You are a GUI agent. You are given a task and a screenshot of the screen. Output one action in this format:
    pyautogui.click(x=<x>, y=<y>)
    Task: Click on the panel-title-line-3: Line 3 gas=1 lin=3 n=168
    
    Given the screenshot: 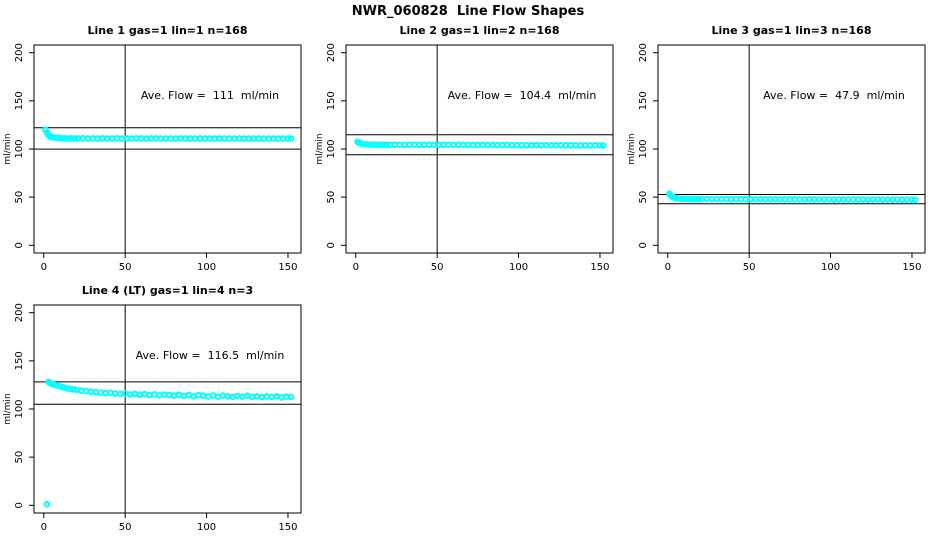 What is the action you would take?
    pyautogui.click(x=791, y=30)
    